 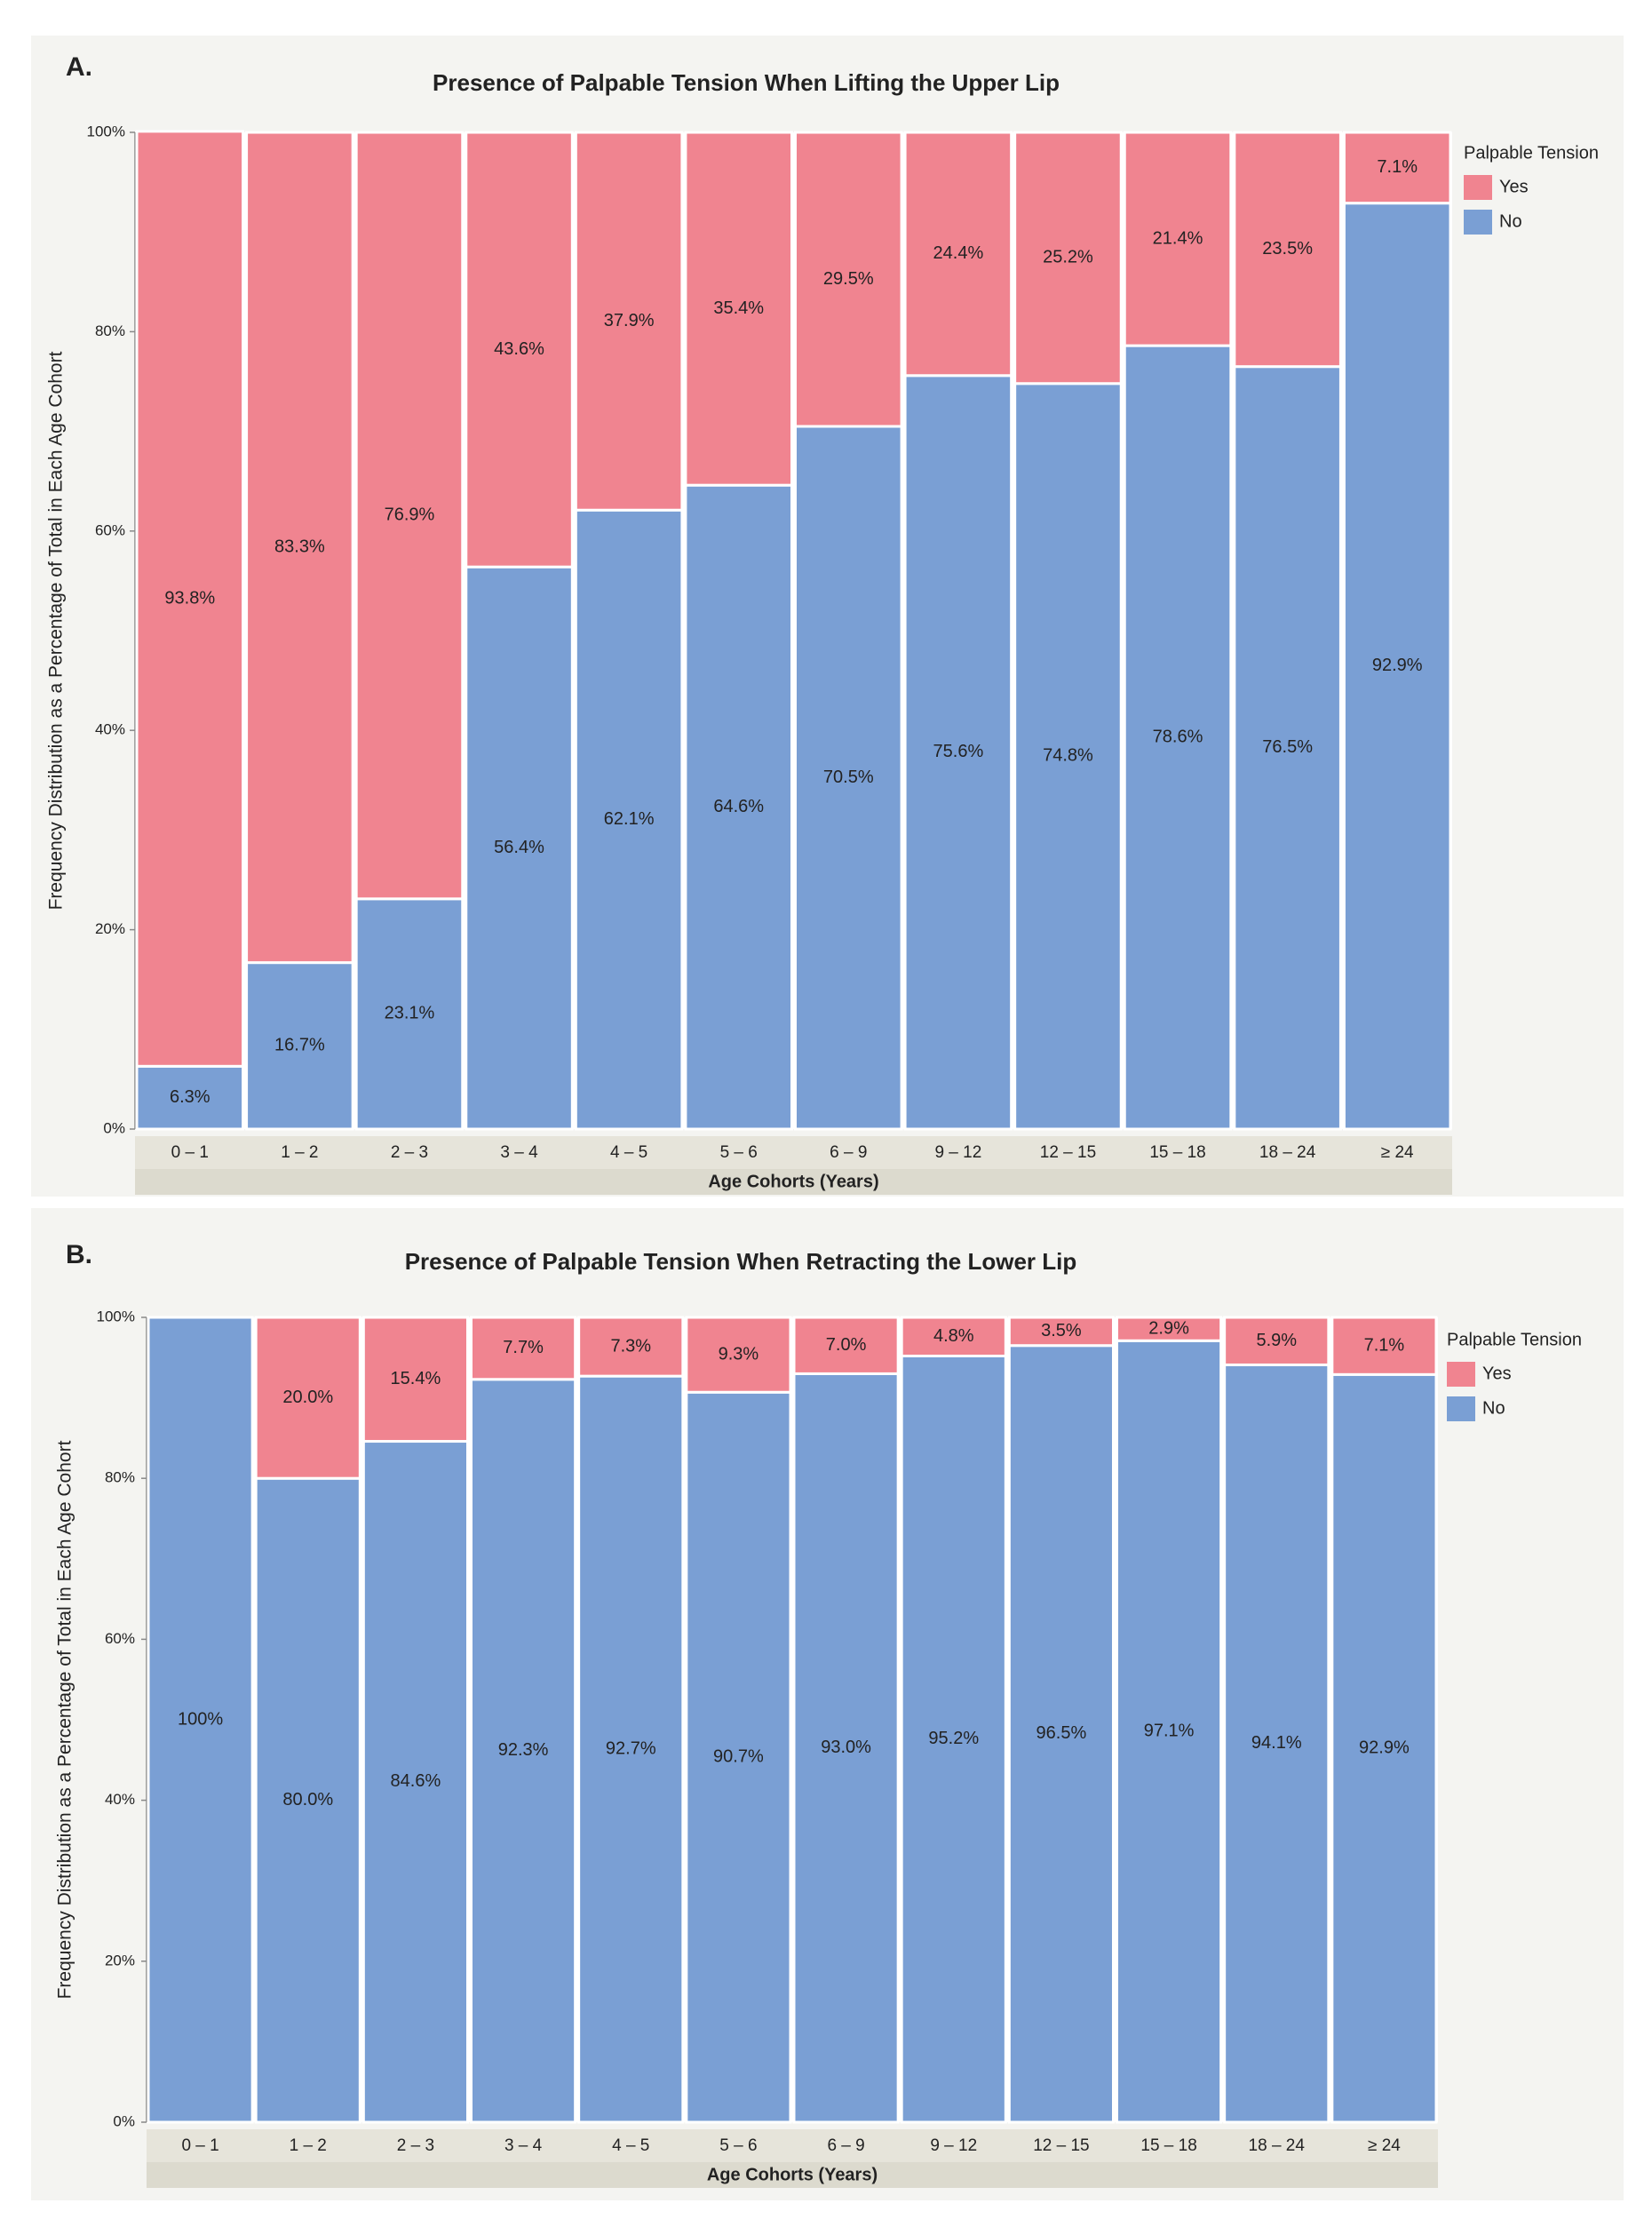 I want to click on x-tick-label: 3 – 4, so click(x=523, y=2146).